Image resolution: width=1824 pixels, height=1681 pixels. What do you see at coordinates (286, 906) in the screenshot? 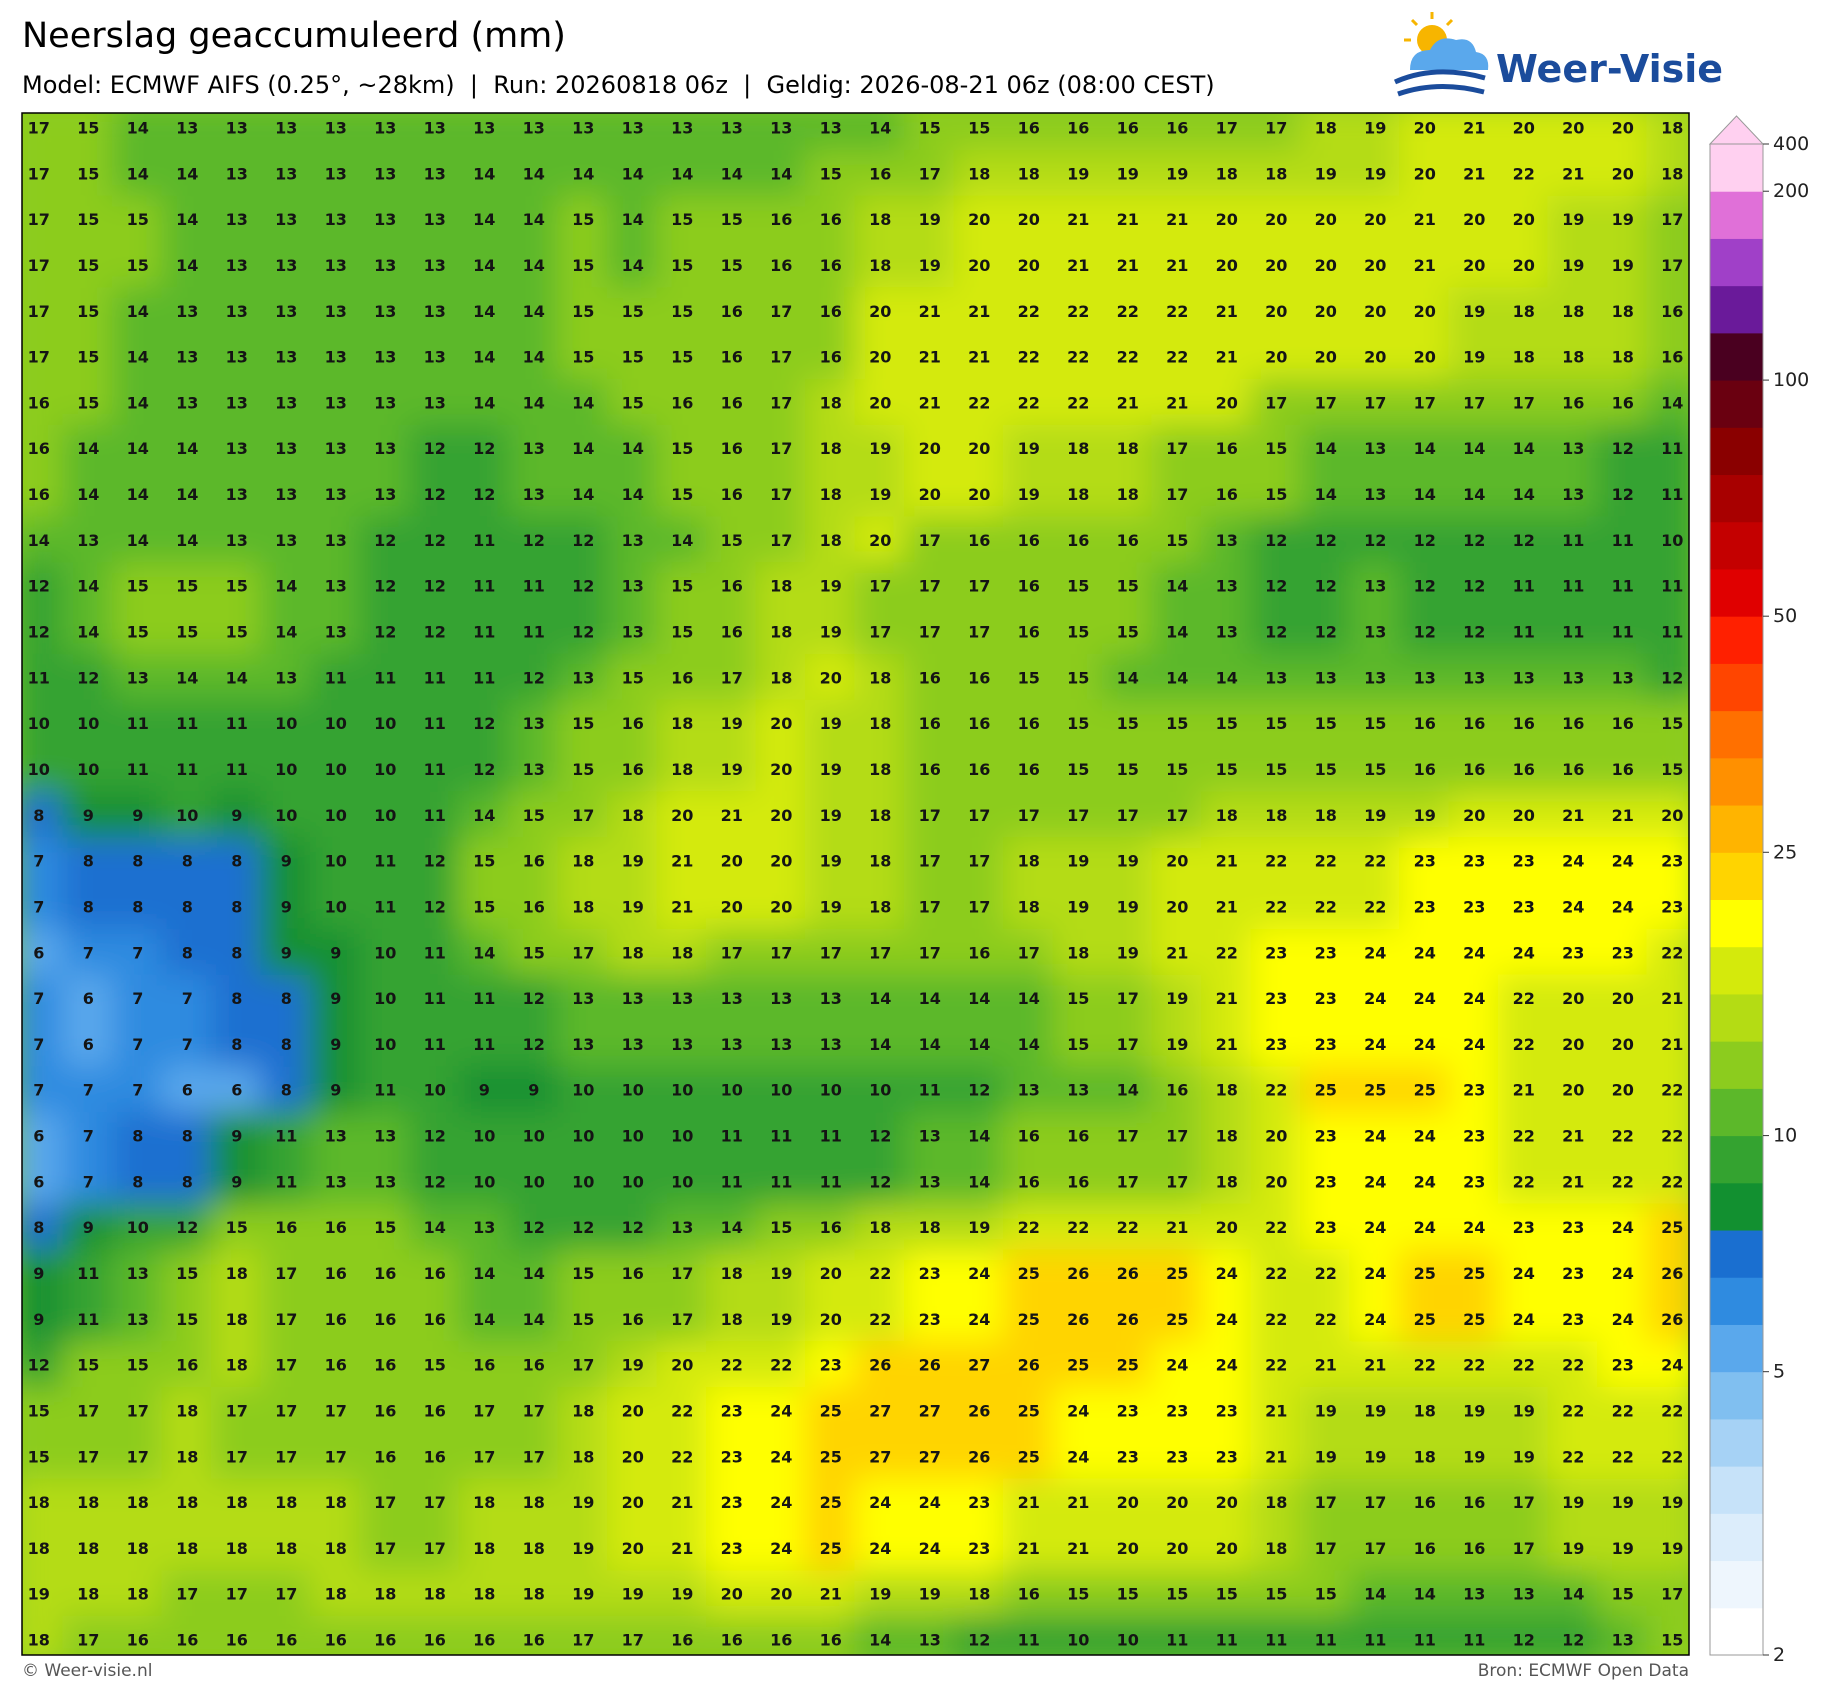
I see `value-label: 9` at bounding box center [286, 906].